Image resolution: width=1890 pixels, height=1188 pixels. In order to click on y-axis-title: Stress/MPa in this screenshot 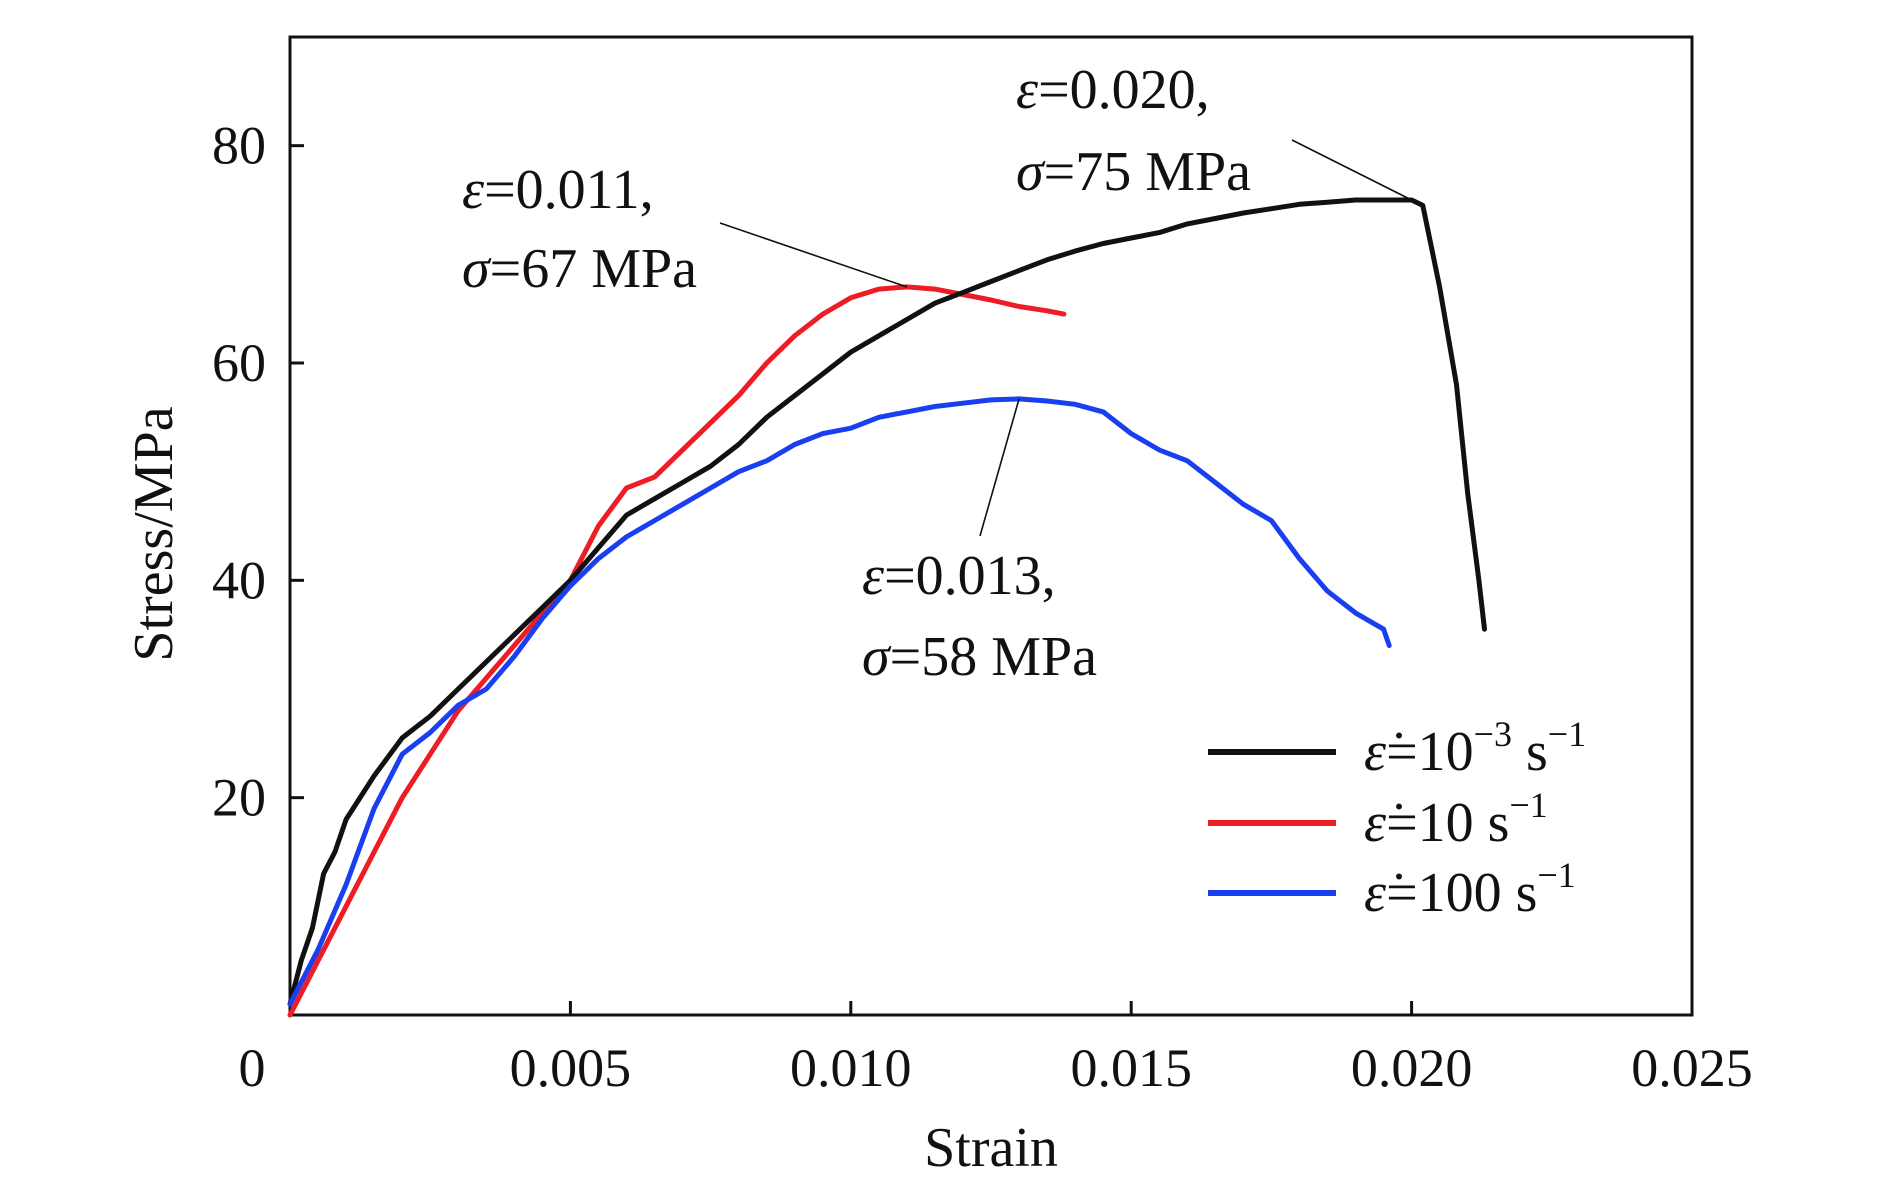, I will do `click(154, 533)`.